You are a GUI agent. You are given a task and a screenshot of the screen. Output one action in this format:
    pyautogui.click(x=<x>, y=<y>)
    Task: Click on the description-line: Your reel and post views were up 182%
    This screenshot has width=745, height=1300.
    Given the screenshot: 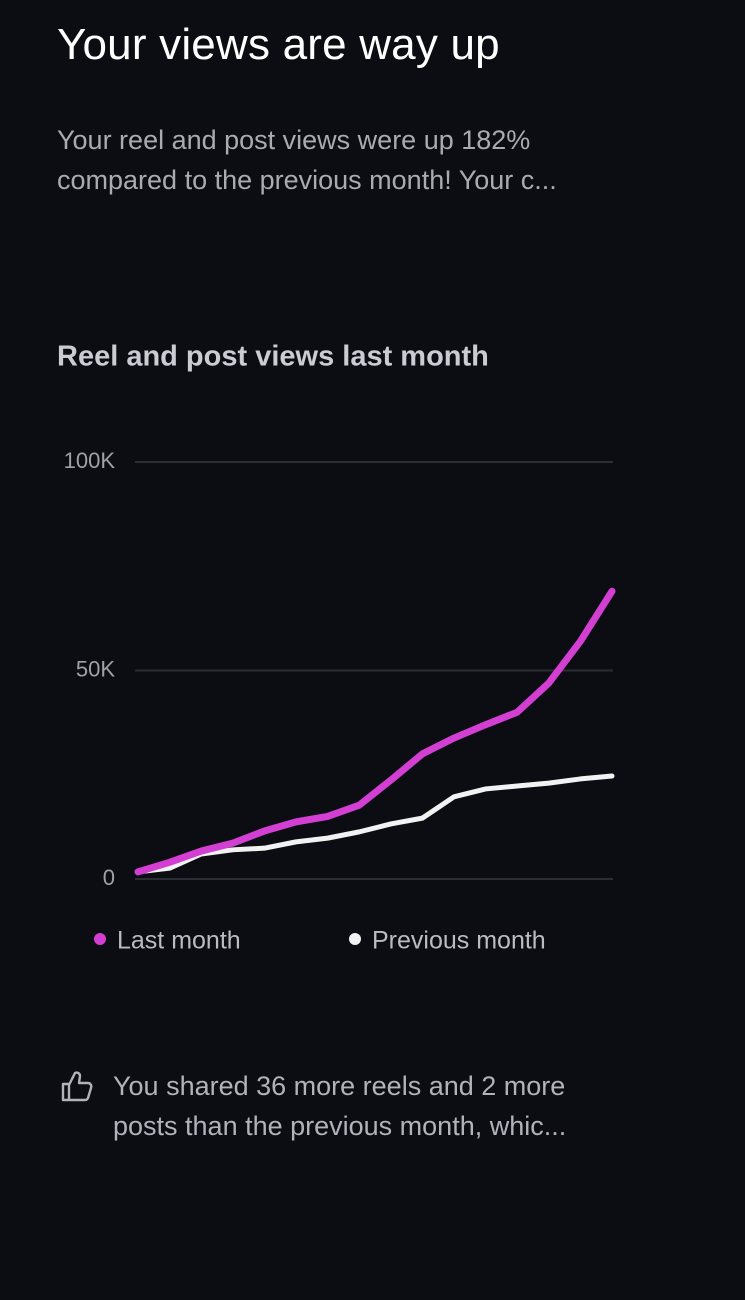 What is the action you would take?
    pyautogui.click(x=294, y=140)
    